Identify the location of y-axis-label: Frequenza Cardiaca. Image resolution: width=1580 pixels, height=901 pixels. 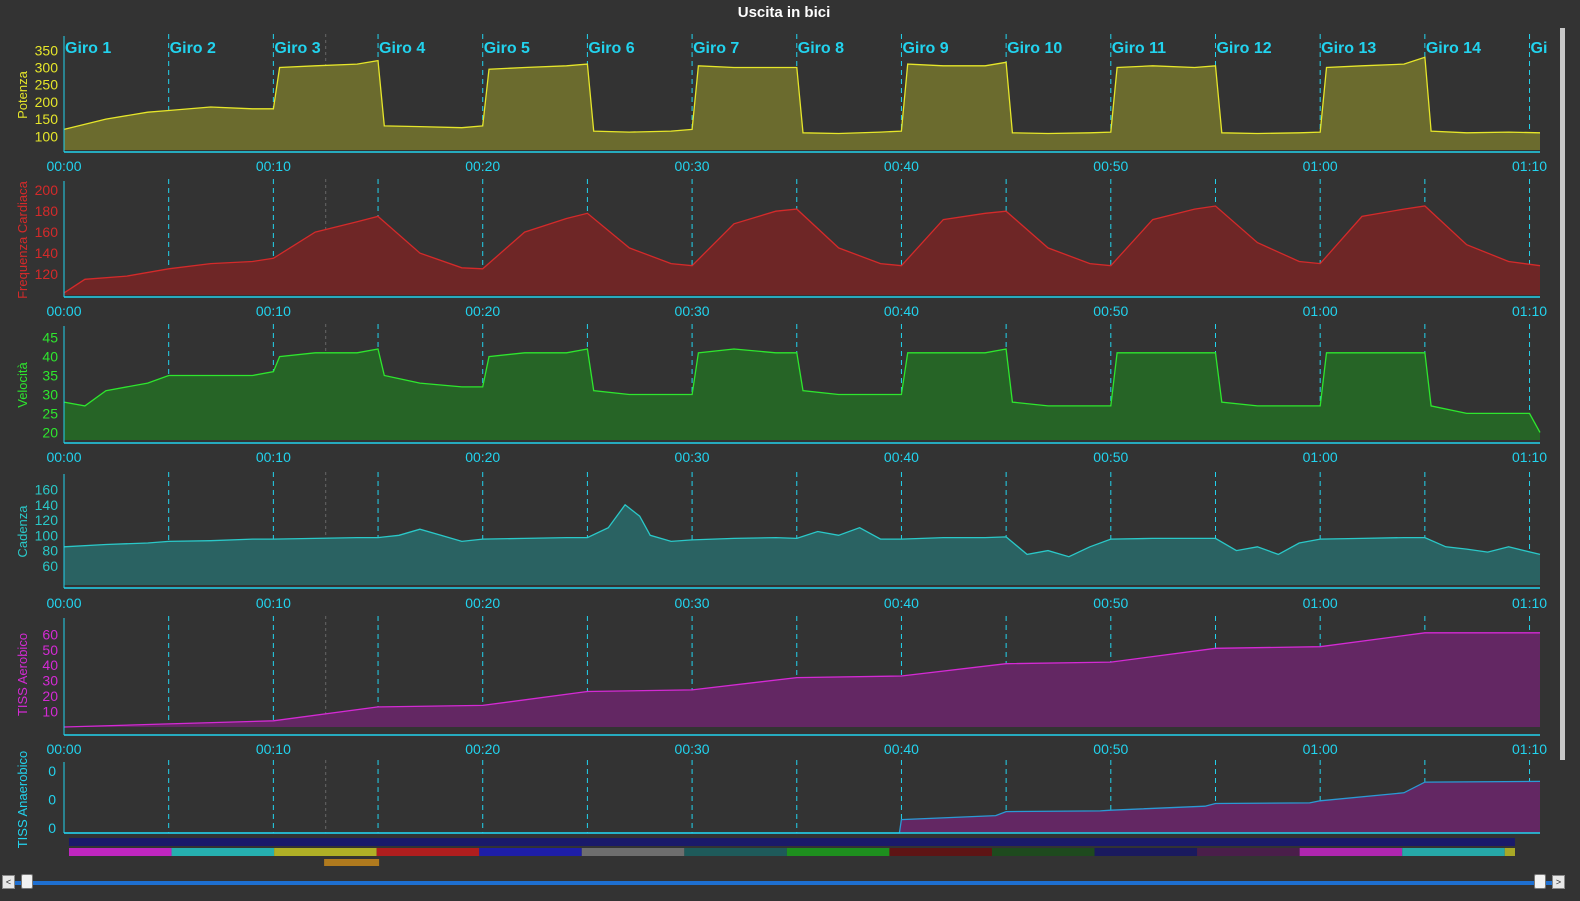
(22, 239).